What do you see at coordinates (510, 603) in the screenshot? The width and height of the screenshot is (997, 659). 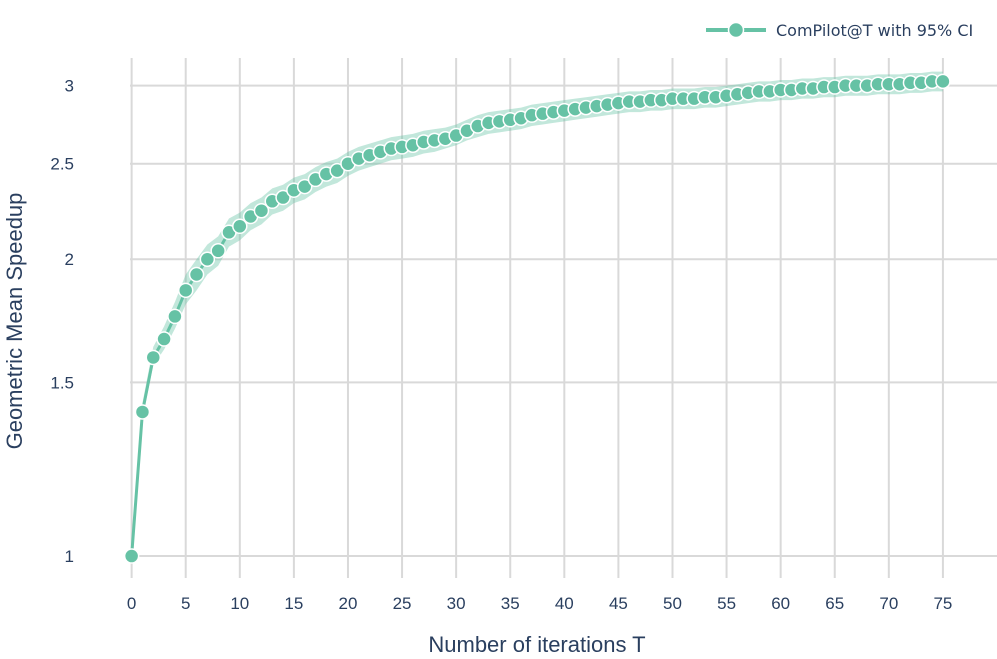 I see `x-tick-label: 35` at bounding box center [510, 603].